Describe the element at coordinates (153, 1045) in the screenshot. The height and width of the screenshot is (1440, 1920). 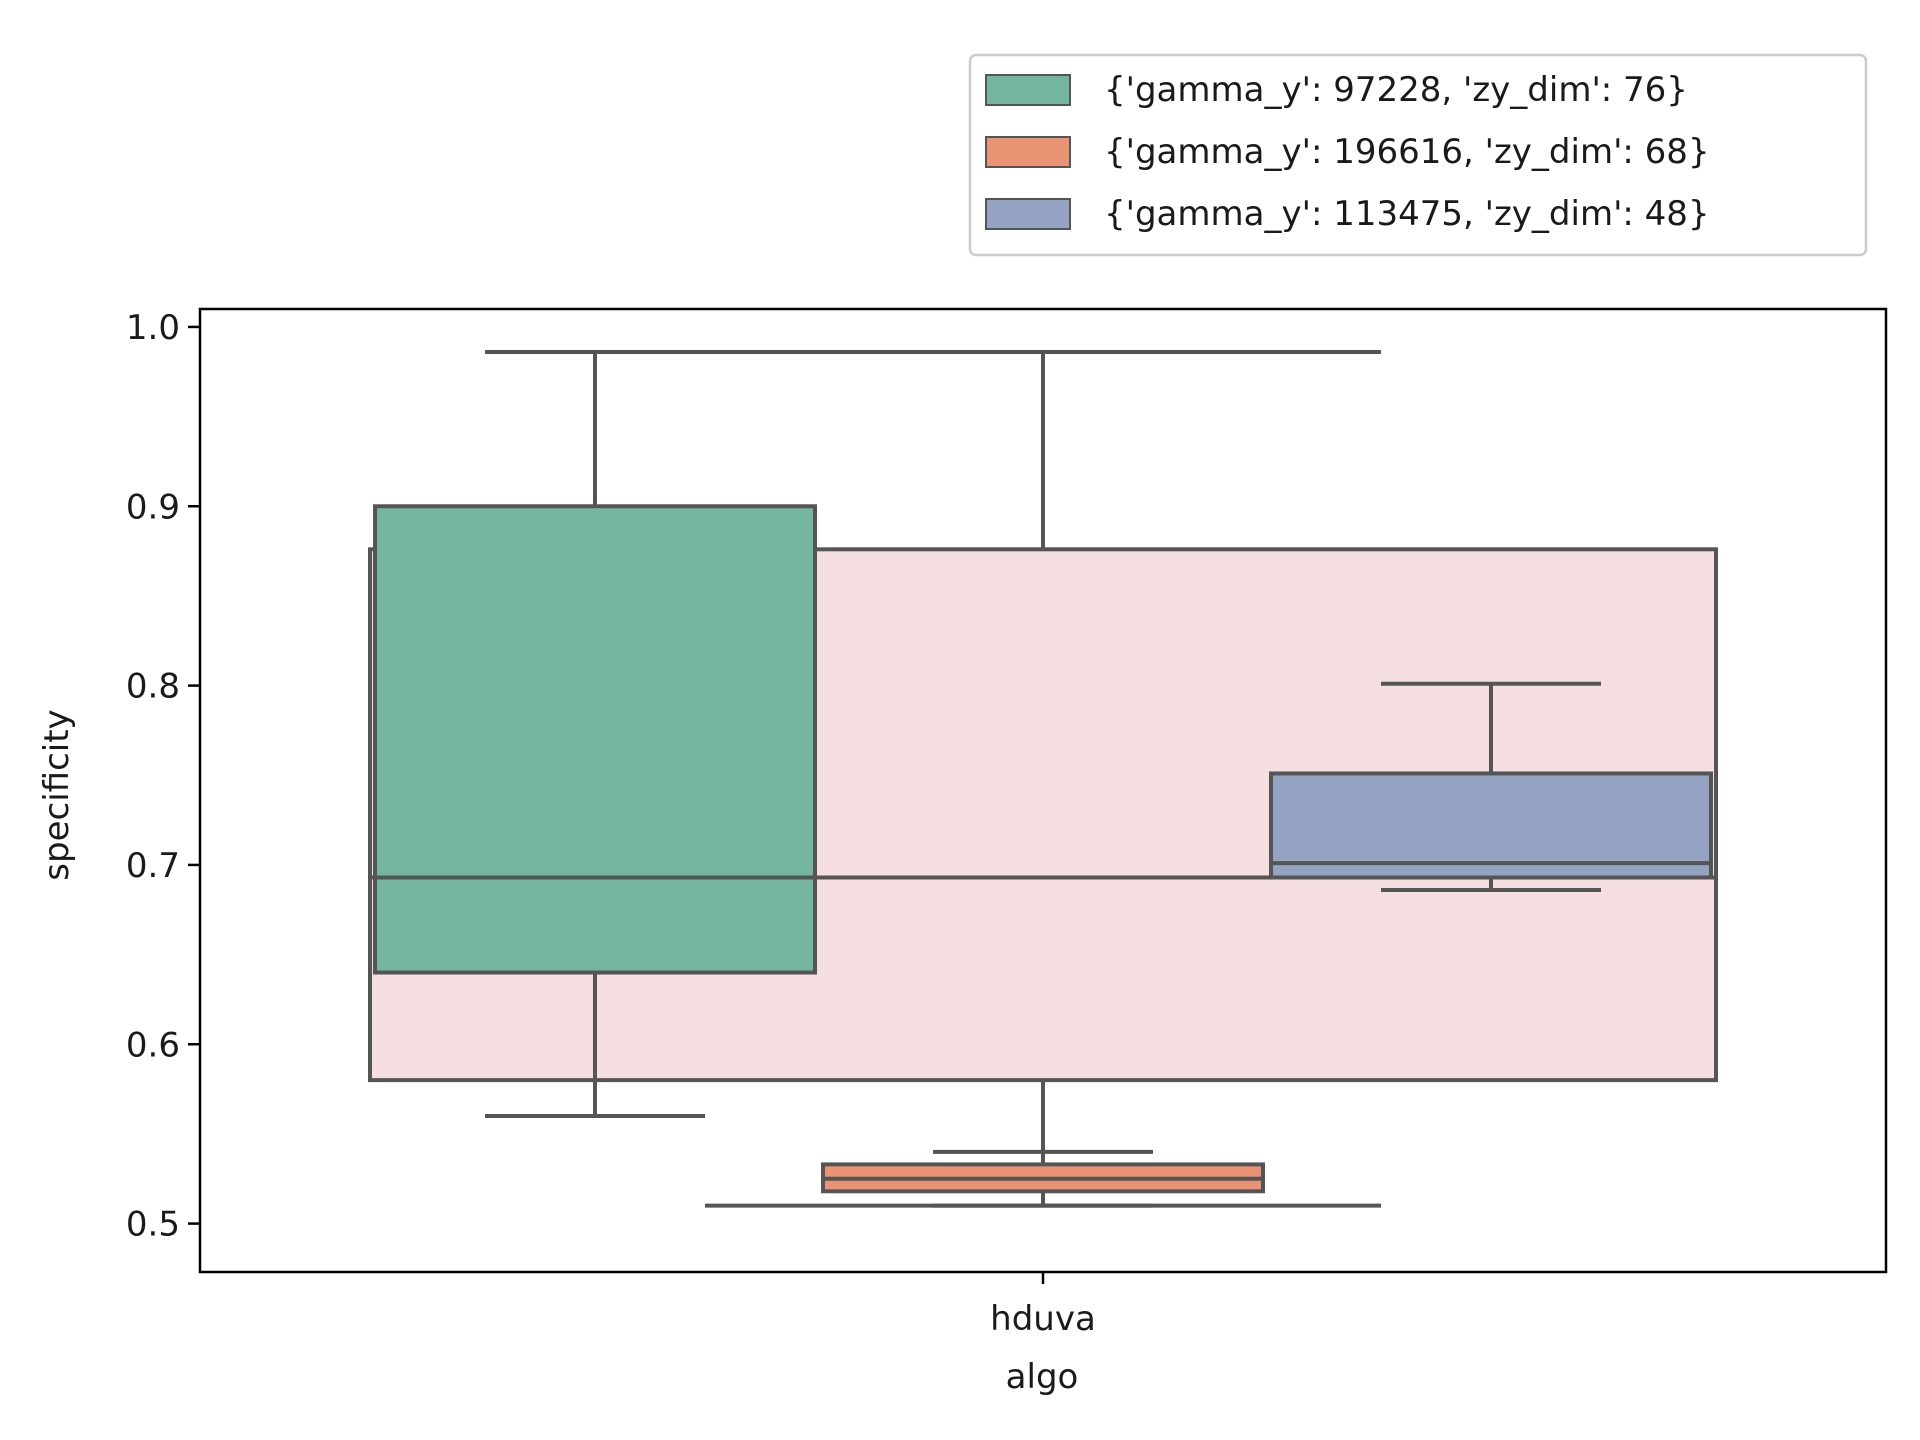
I see `y-tick-label: 0.6` at that location.